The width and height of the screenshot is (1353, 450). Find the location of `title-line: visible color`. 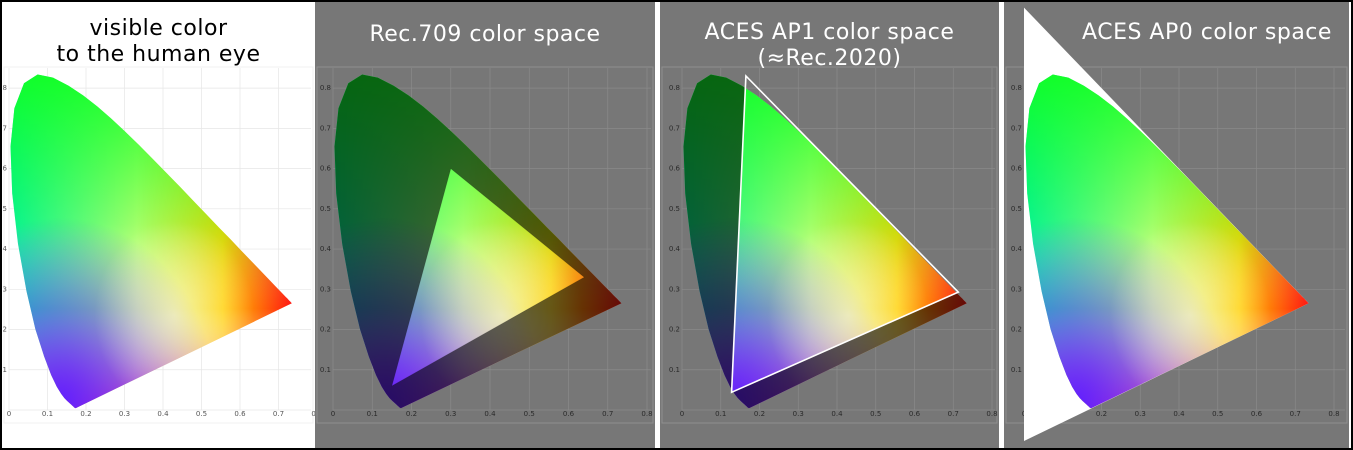

title-line: visible color is located at coordinates (158, 28).